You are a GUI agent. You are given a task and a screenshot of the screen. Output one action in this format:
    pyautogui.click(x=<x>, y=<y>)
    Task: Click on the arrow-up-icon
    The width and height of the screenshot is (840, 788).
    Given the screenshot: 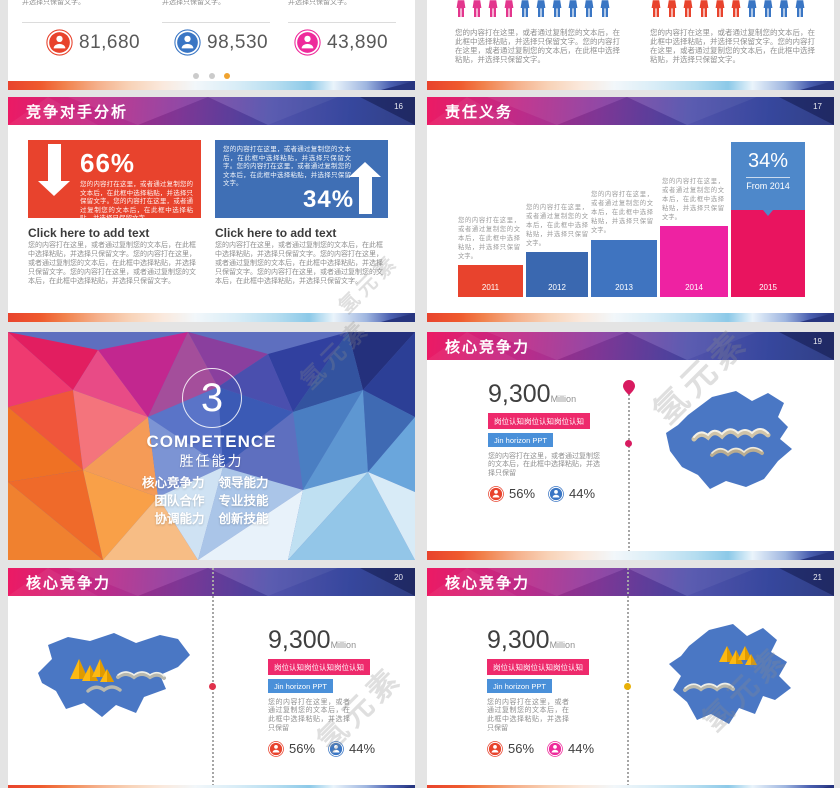 What is the action you would take?
    pyautogui.click(x=365, y=188)
    